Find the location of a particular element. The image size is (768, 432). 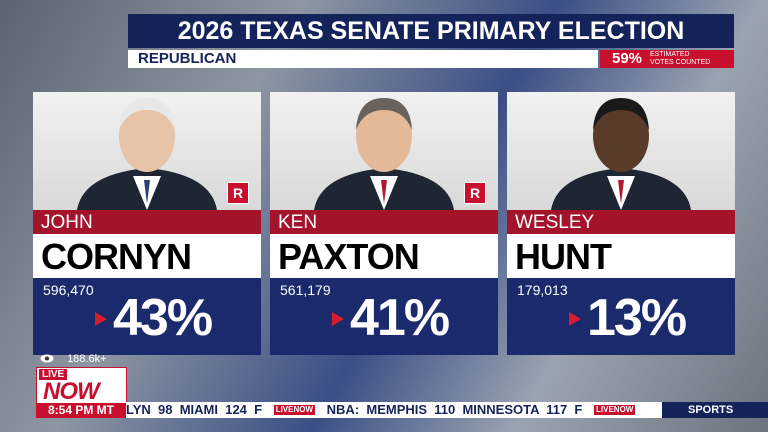

first-name: WESLEY is located at coordinates (621, 222).